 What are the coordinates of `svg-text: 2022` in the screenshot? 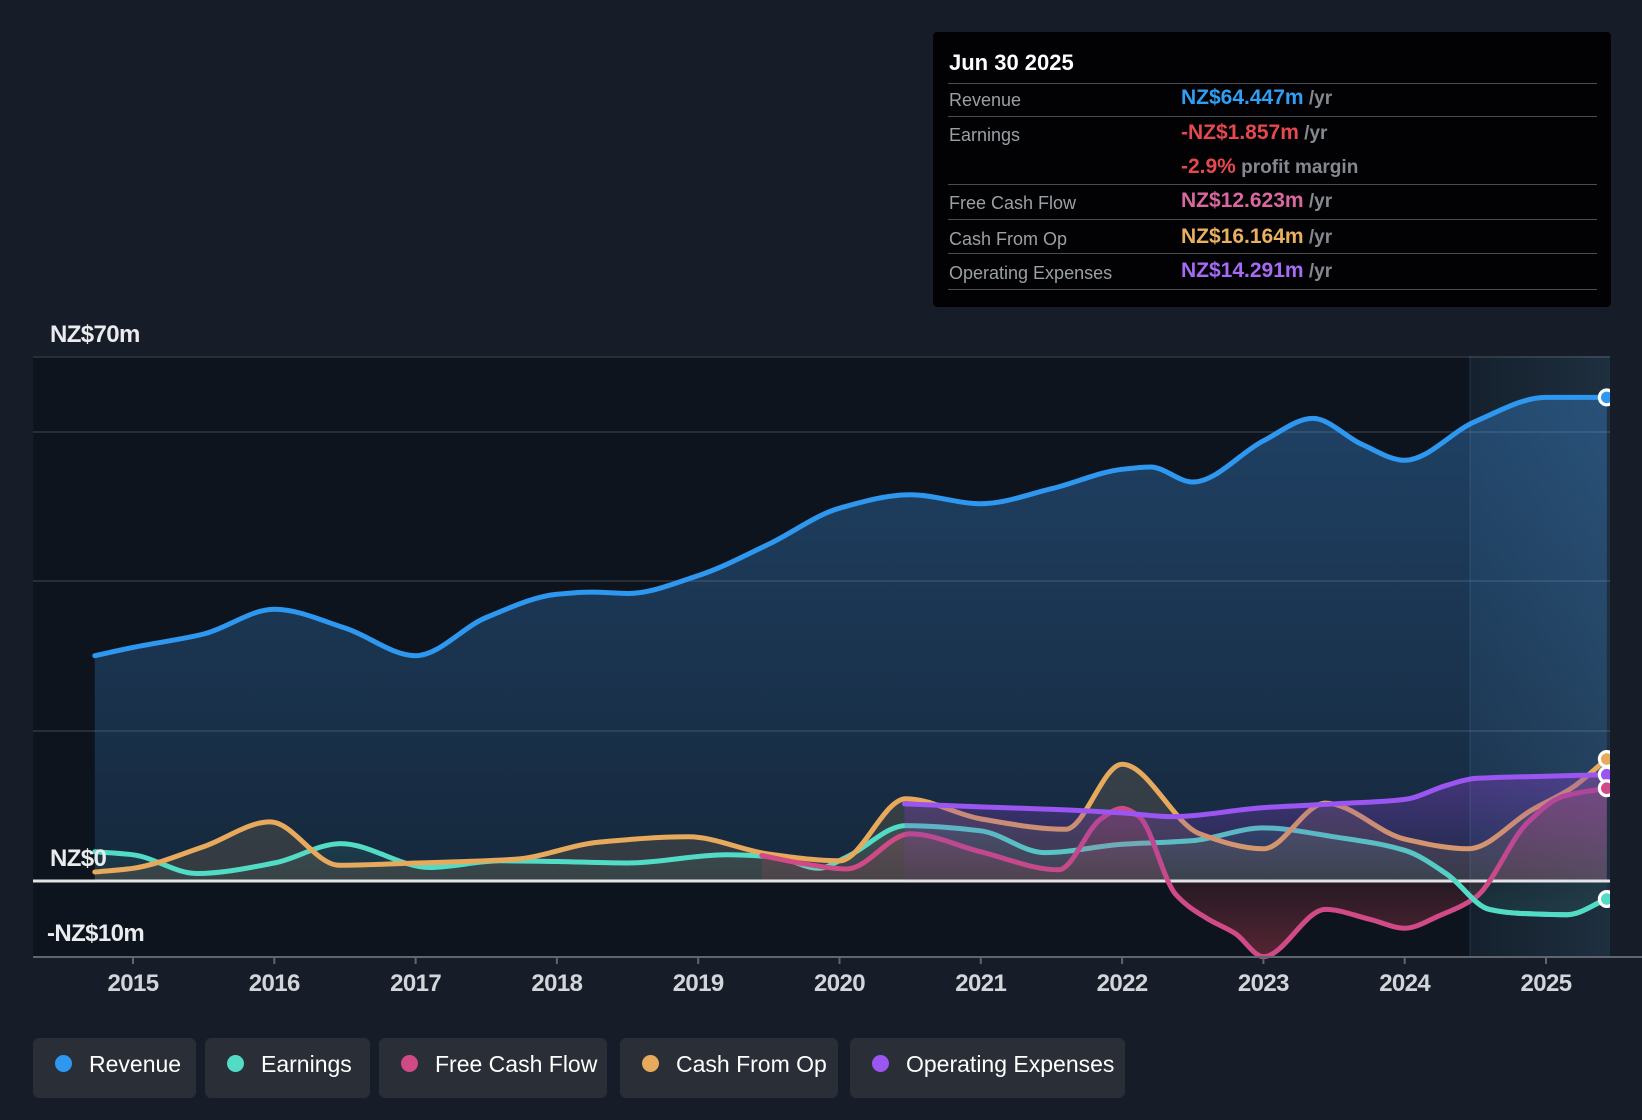 It's located at (1122, 983).